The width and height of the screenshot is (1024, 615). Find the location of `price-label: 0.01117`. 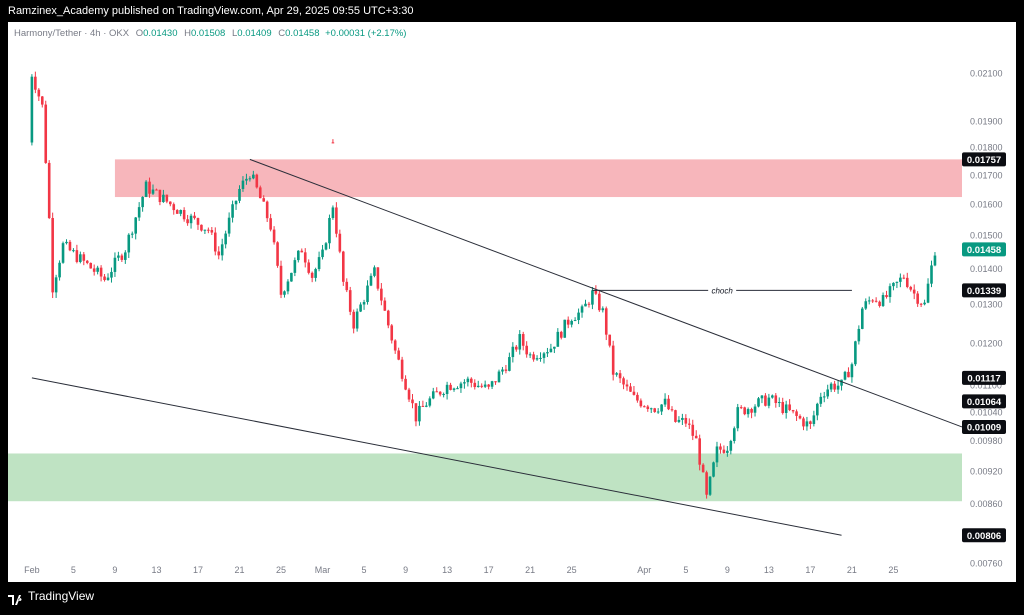

price-label: 0.01117 is located at coordinates (983, 378).